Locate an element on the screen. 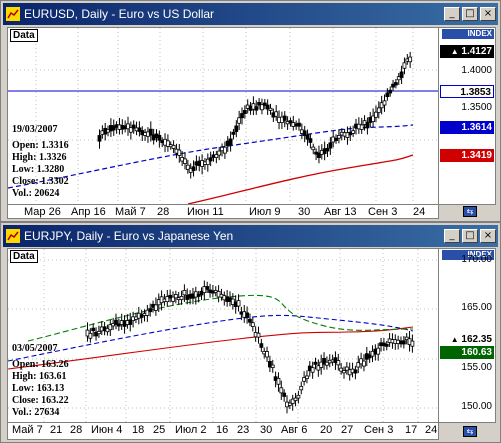  x-label: Июл 9 is located at coordinates (265, 212).